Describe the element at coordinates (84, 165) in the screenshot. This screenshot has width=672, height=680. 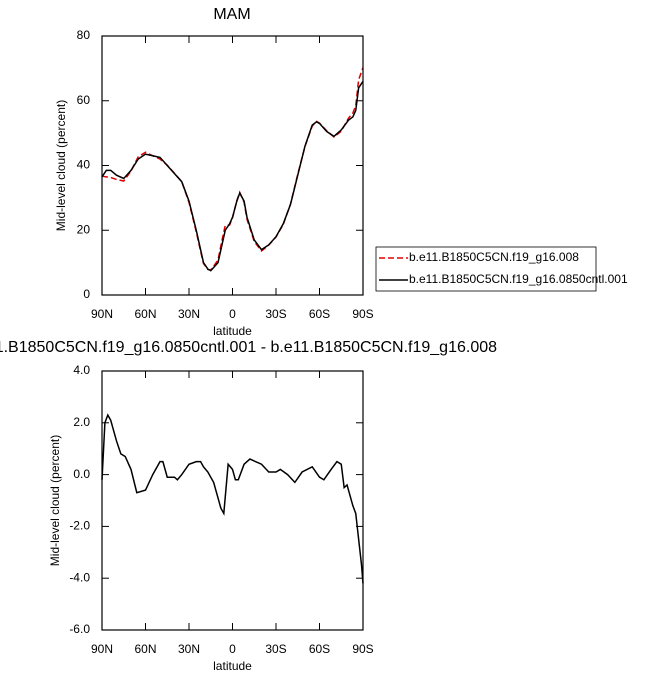
I see `y-tick-label: 40` at that location.